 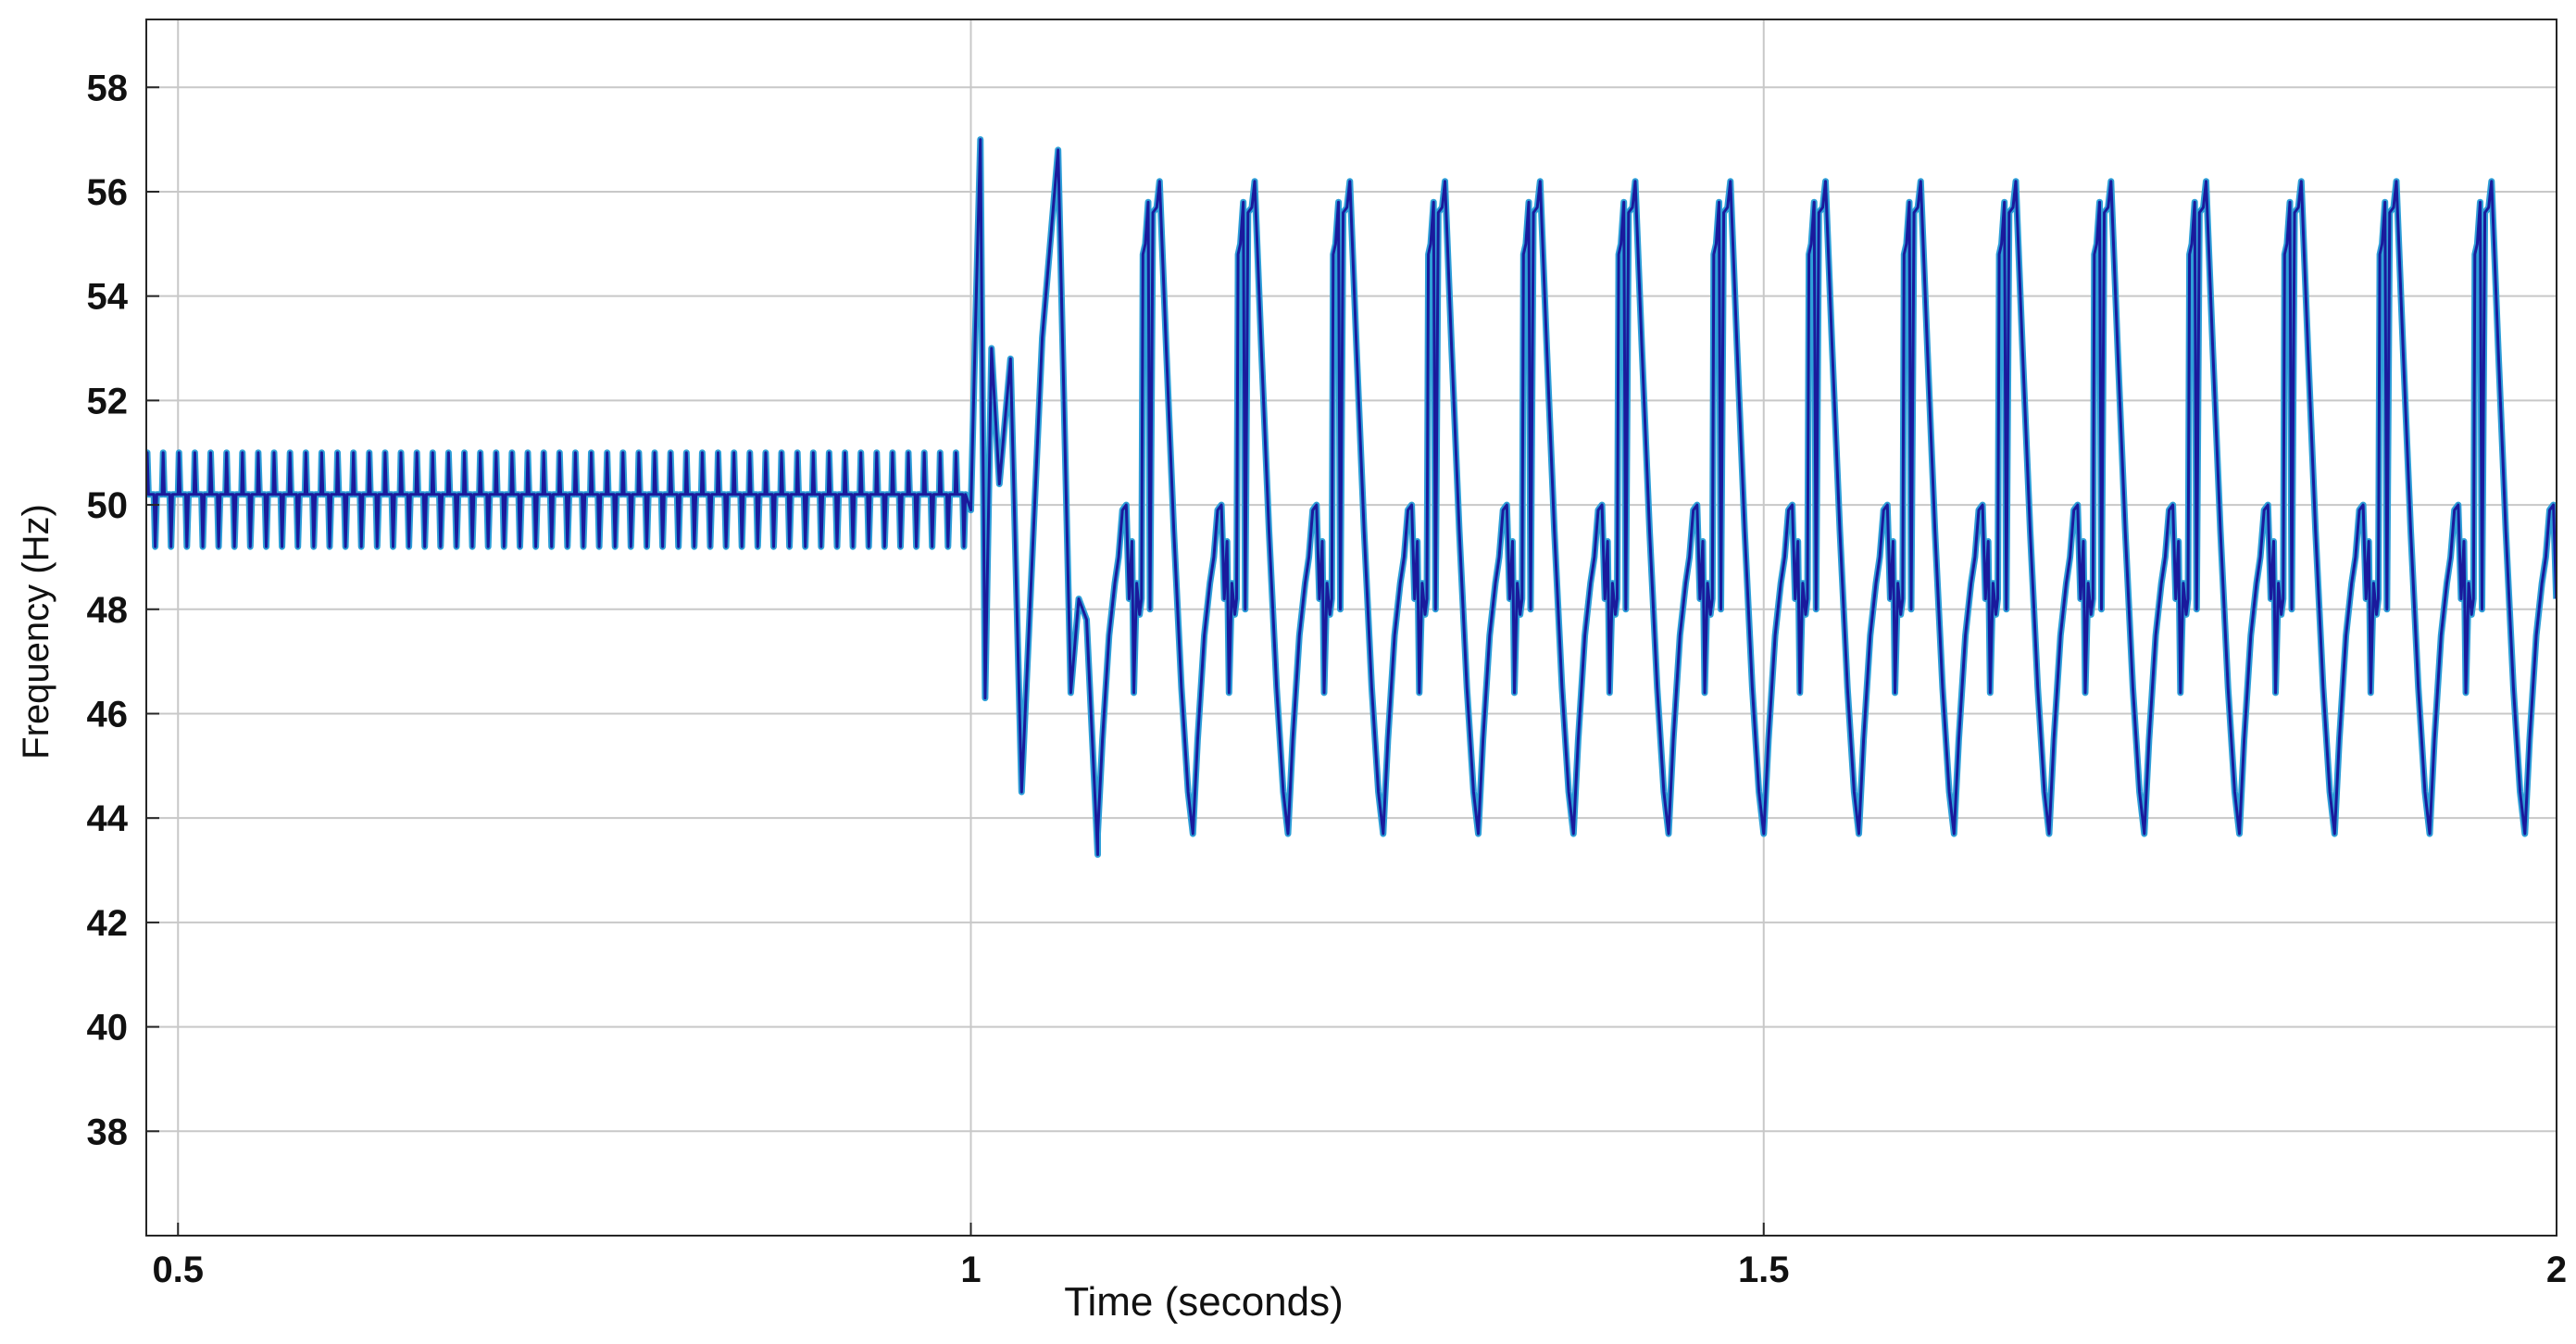 What do you see at coordinates (108, 506) in the screenshot?
I see `y-tick-label: 50` at bounding box center [108, 506].